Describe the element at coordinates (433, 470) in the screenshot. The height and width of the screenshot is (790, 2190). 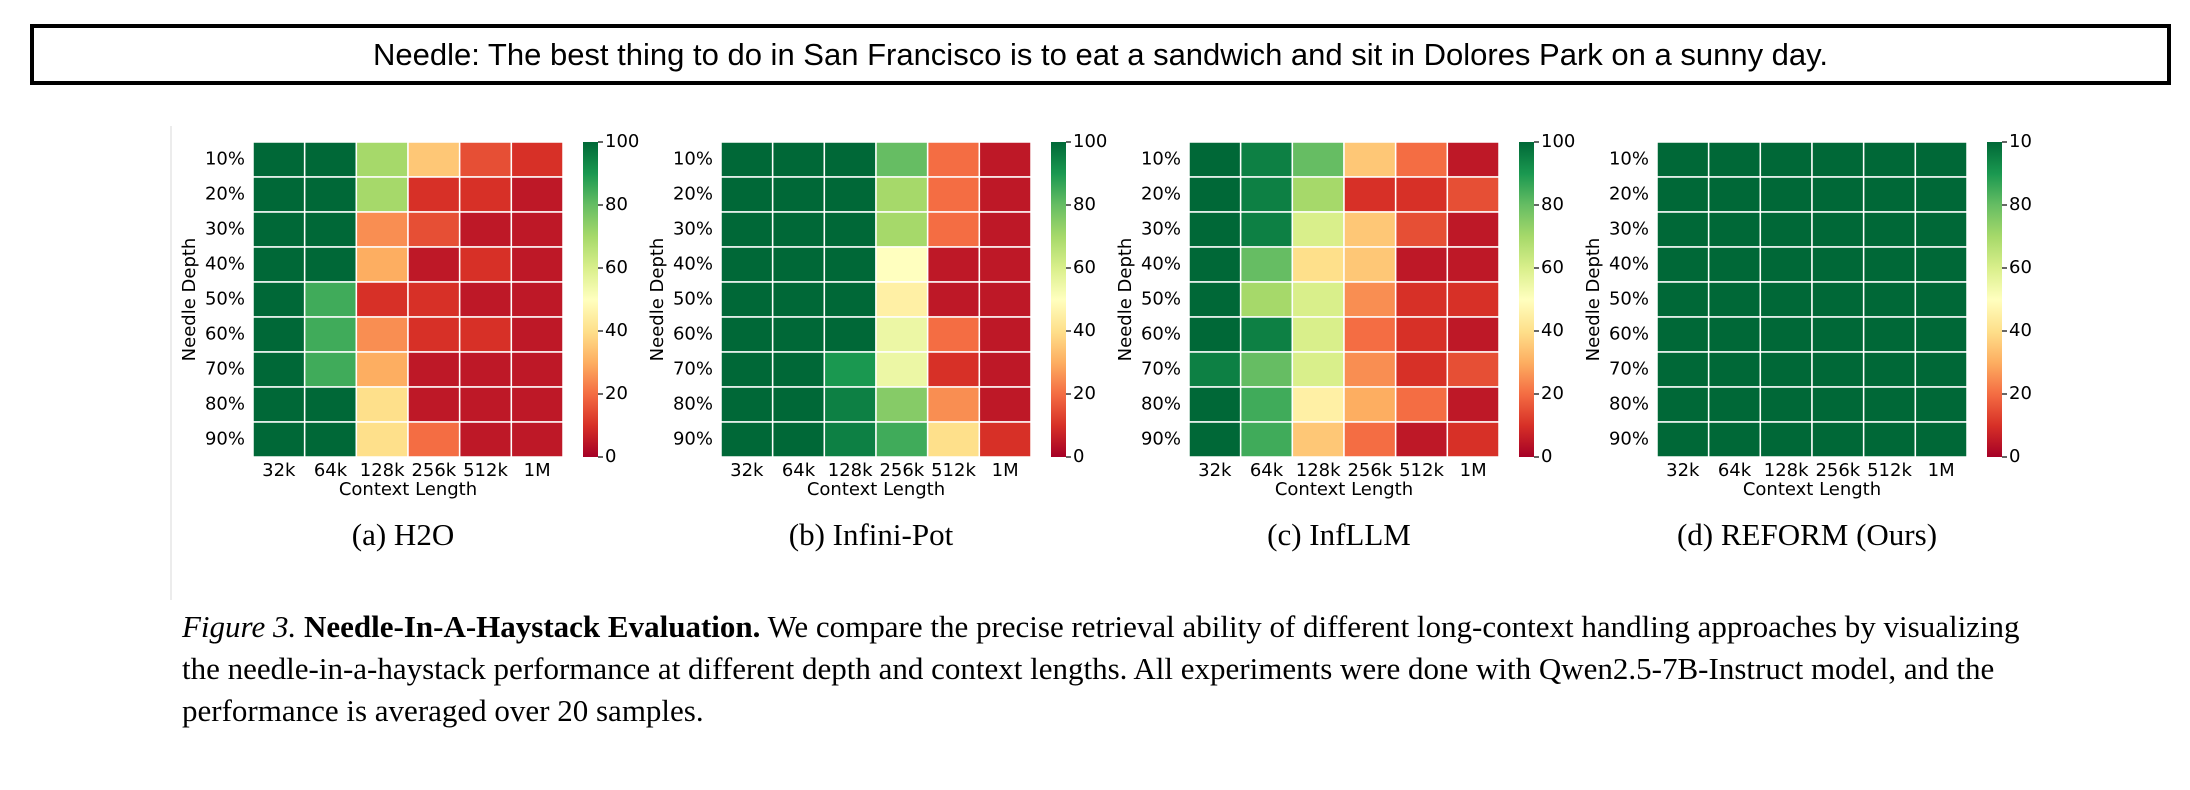
I see `x-tick-label: 256k` at that location.